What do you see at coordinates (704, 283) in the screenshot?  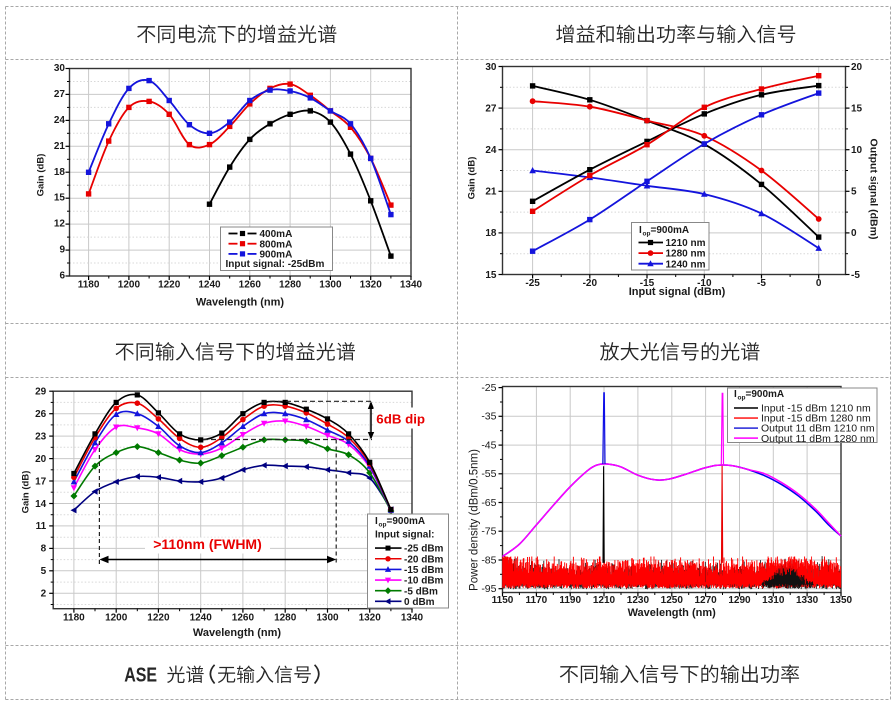 I see `svg-text: -10` at bounding box center [704, 283].